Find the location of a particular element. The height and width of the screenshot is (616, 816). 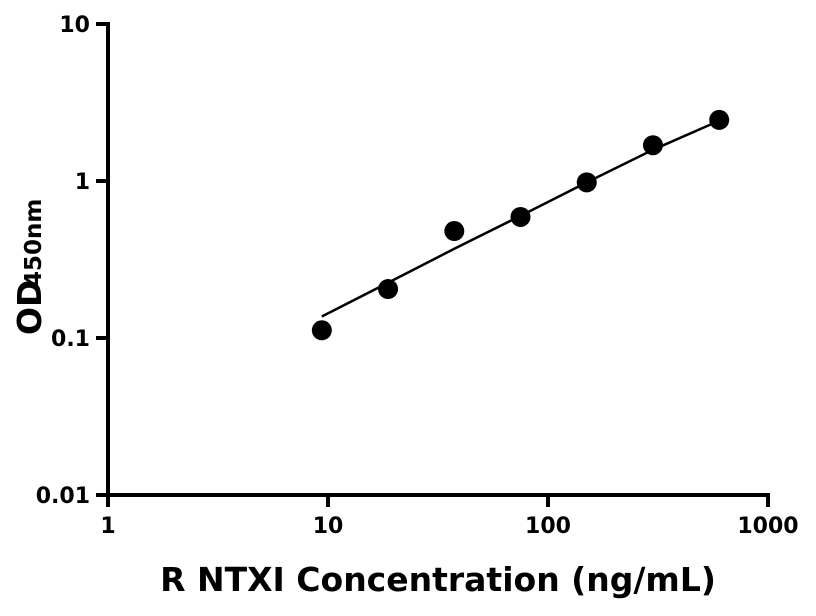

x-tick-label: 100 is located at coordinates (548, 526).